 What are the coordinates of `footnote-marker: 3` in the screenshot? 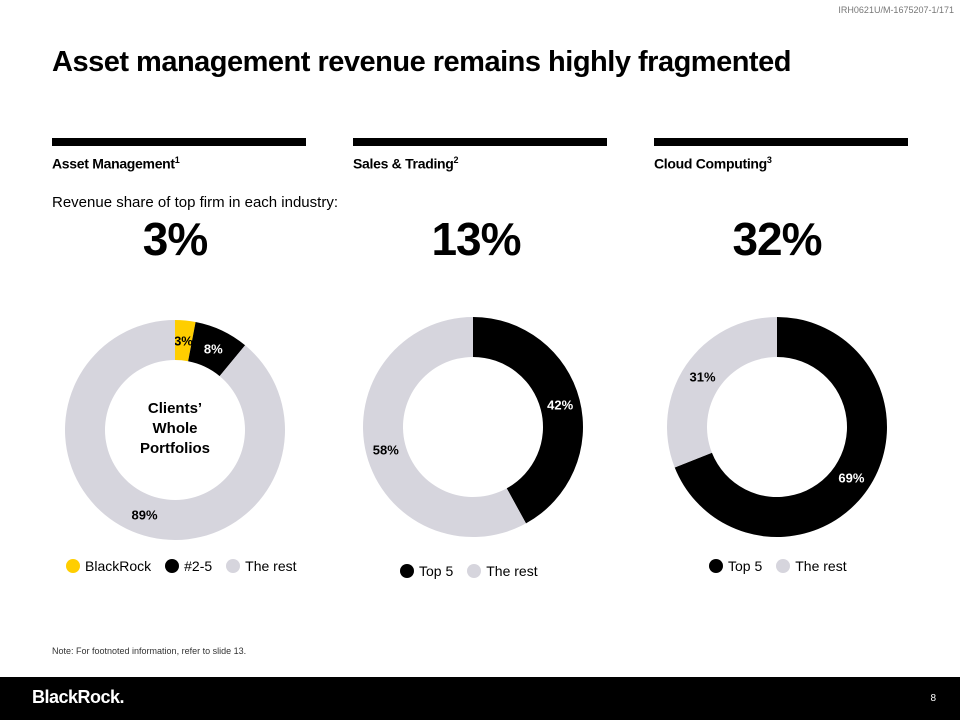 It's located at (769, 160).